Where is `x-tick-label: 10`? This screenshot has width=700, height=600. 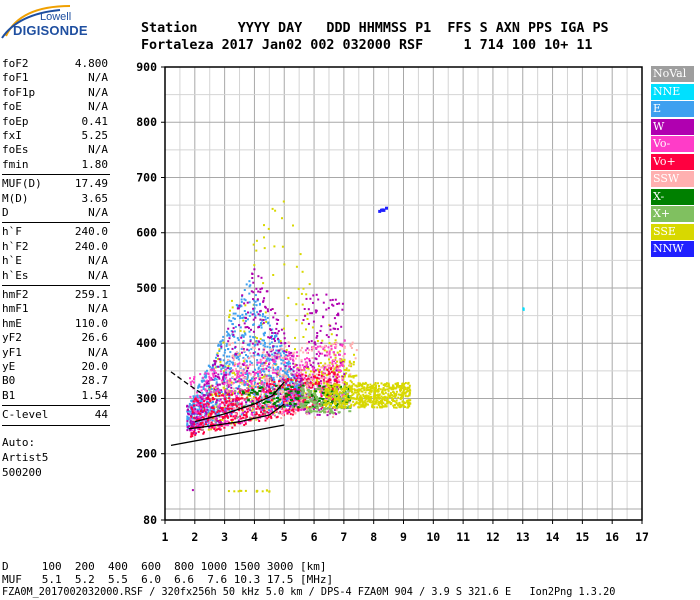 x-tick-label: 10 is located at coordinates (433, 537).